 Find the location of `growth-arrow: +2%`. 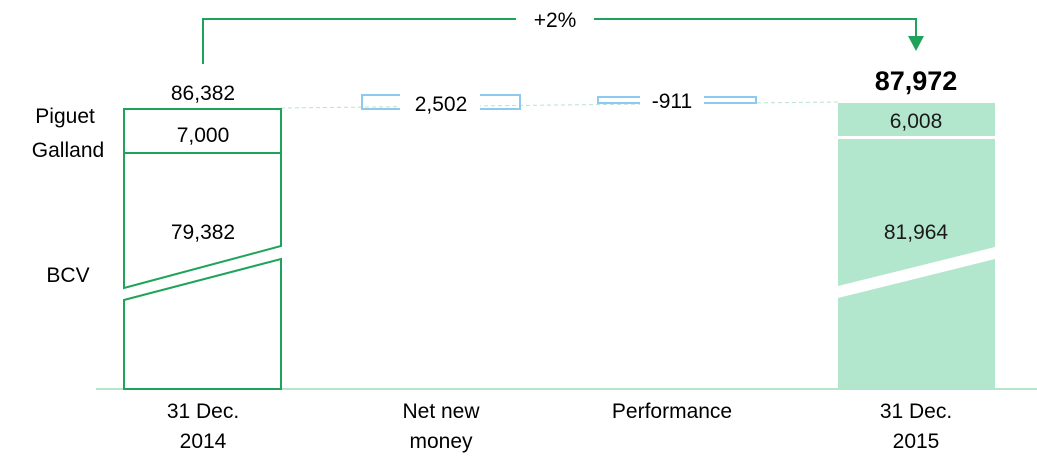

growth-arrow: +2% is located at coordinates (563, 36).